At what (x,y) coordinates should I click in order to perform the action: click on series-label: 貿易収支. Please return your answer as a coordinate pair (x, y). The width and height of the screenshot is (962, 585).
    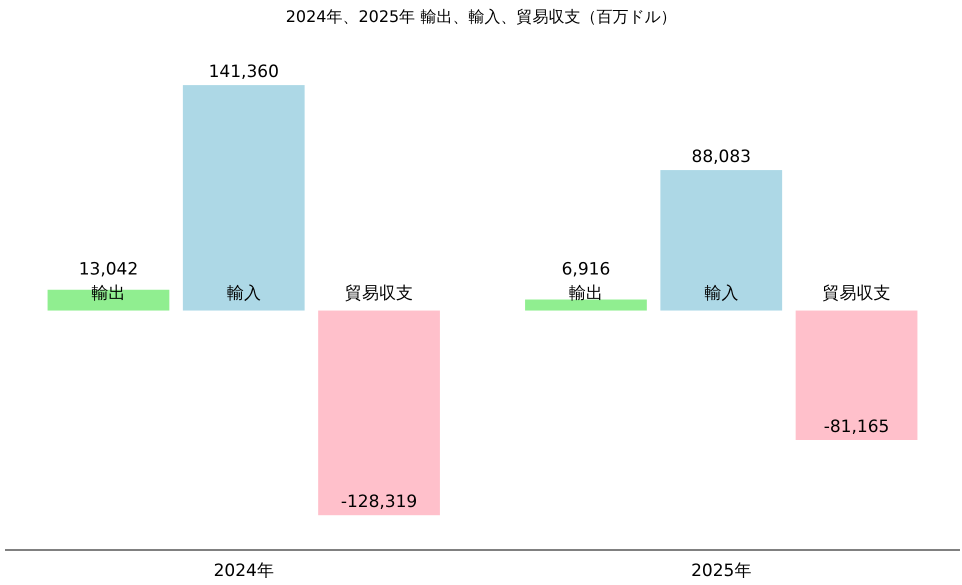
    Looking at the image, I should click on (379, 294).